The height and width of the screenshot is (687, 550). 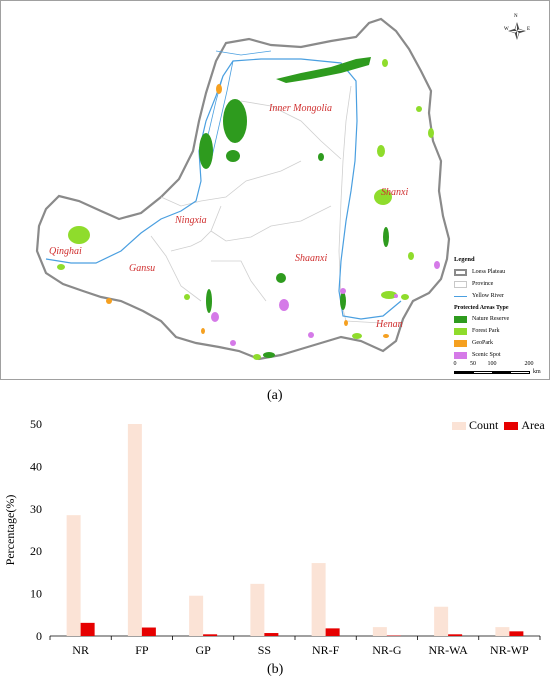 What do you see at coordinates (389, 324) in the screenshot?
I see `province-label-henan: Henan` at bounding box center [389, 324].